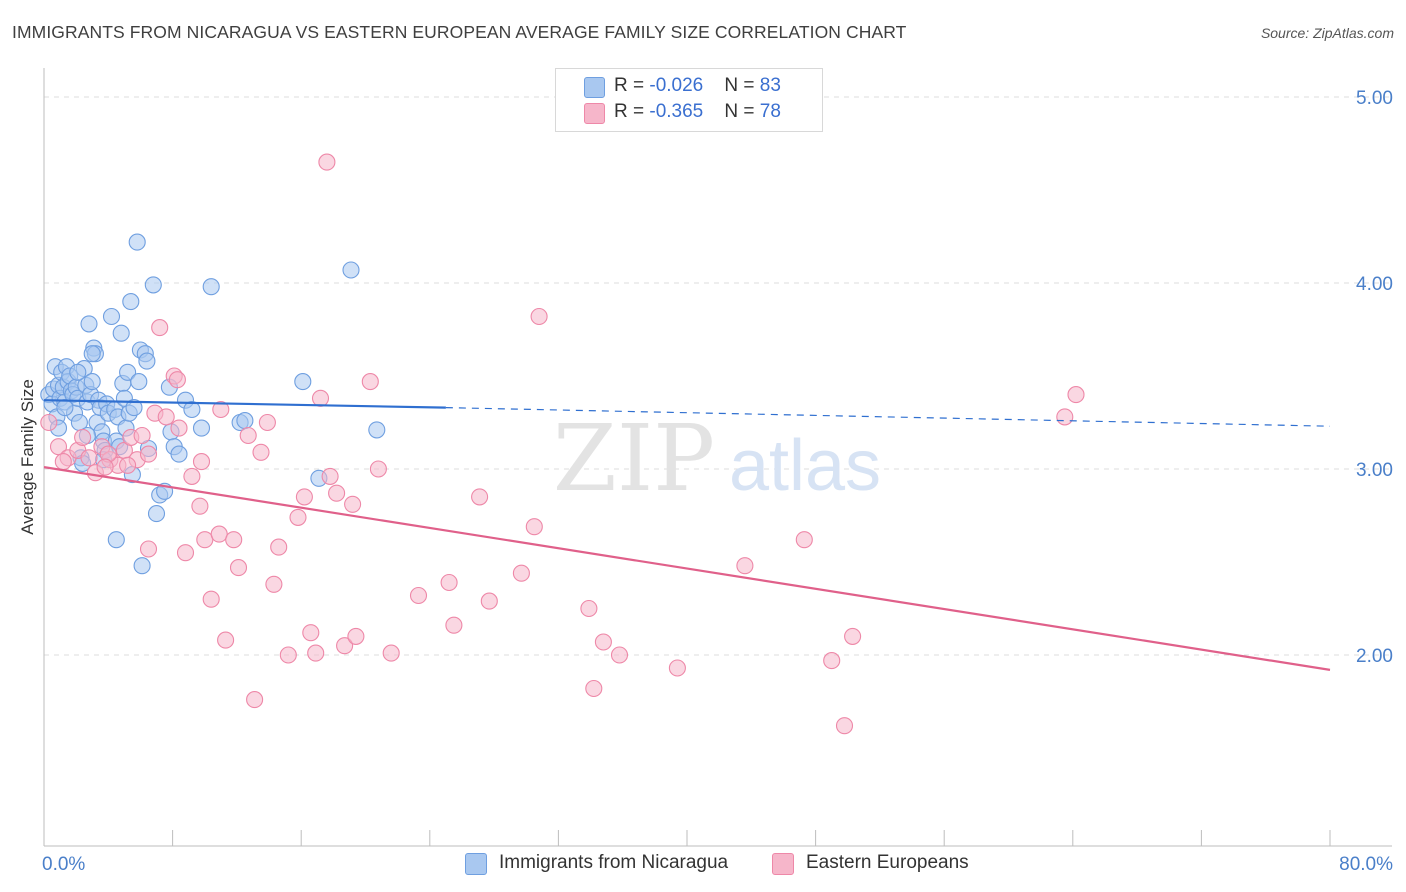 The width and height of the screenshot is (1406, 892). I want to click on watermark: ZIP atlas, so click(717, 458).